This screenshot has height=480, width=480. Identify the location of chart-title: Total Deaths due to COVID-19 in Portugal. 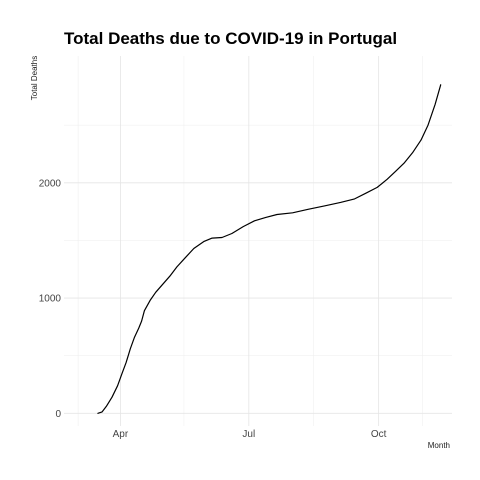
(230, 38).